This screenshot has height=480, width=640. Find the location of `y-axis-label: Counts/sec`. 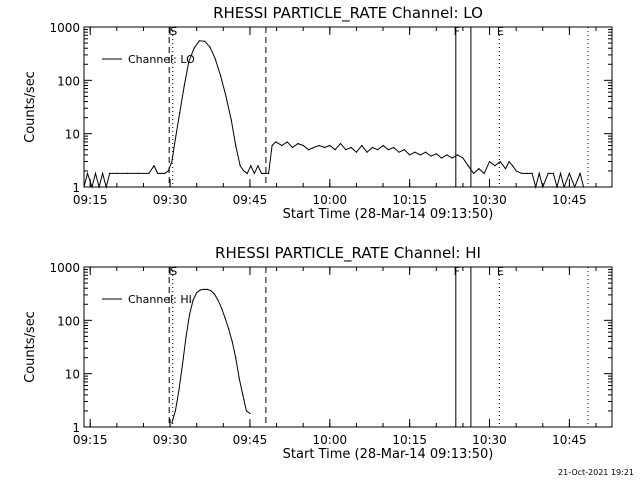

y-axis-label: Counts/sec is located at coordinates (30, 107).